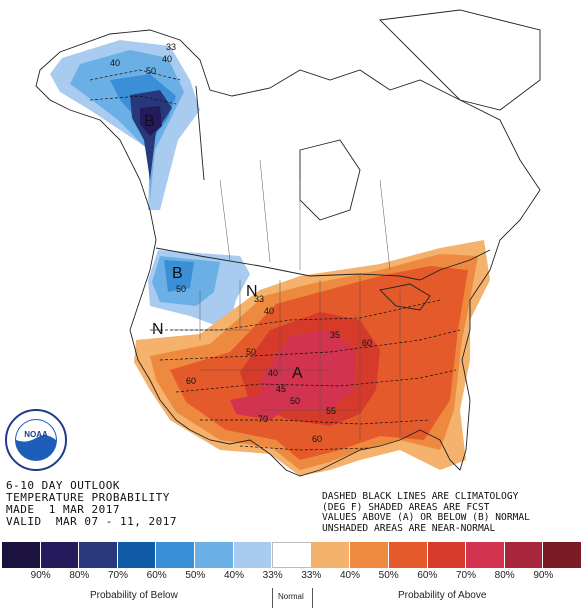 The height and width of the screenshot is (615, 584). I want to click on note-line-4: UNSHADED AREAS ARE NEAR-NORMAL, so click(409, 528).